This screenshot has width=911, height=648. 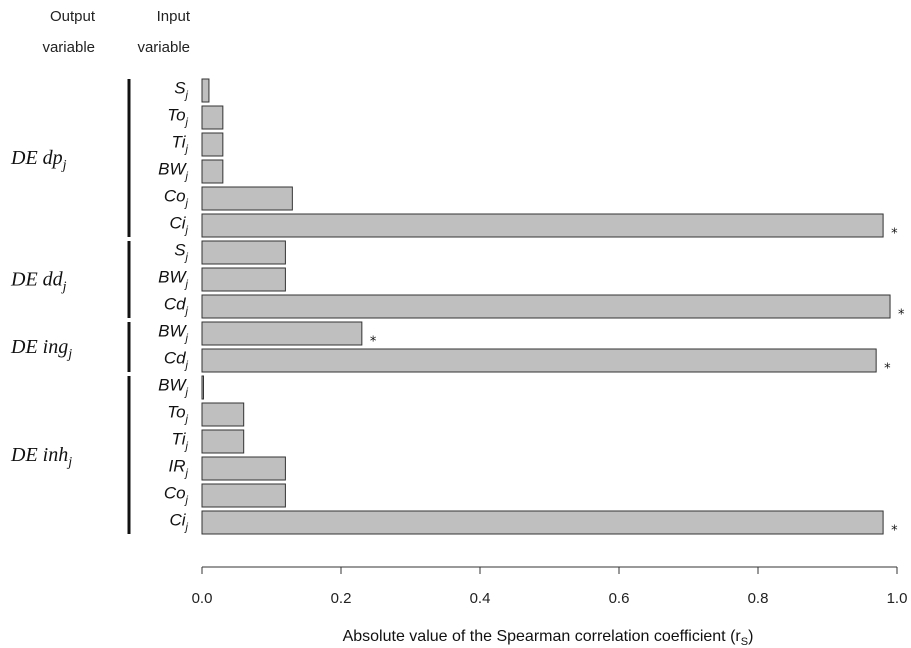 What do you see at coordinates (212, 171) in the screenshot?
I see `bar-de-dp-bw` at bounding box center [212, 171].